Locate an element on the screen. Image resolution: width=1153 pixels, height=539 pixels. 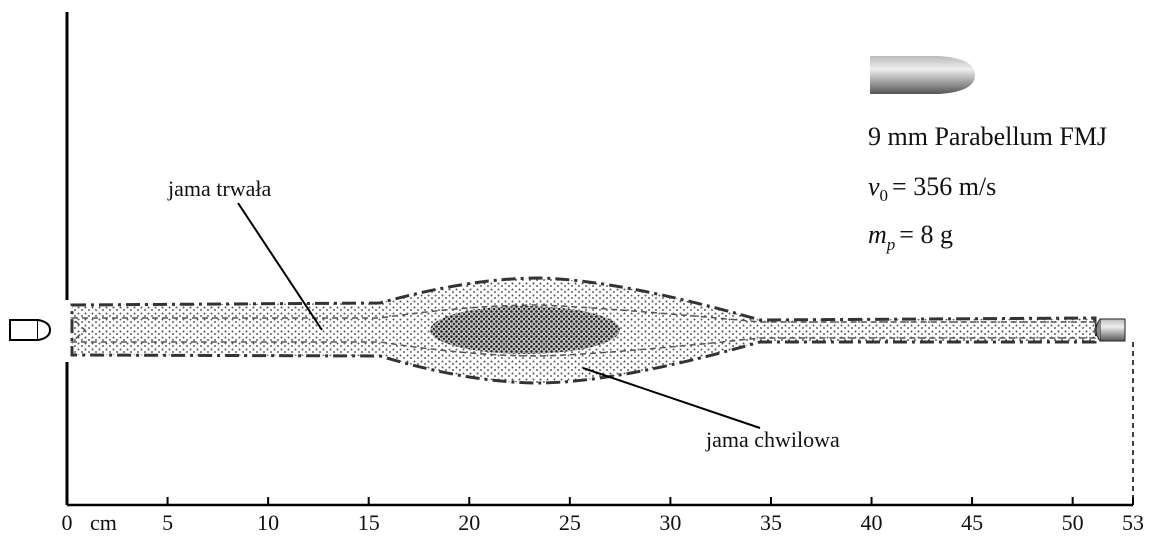
velocity: v0 = 356 m/s is located at coordinates (932, 188).